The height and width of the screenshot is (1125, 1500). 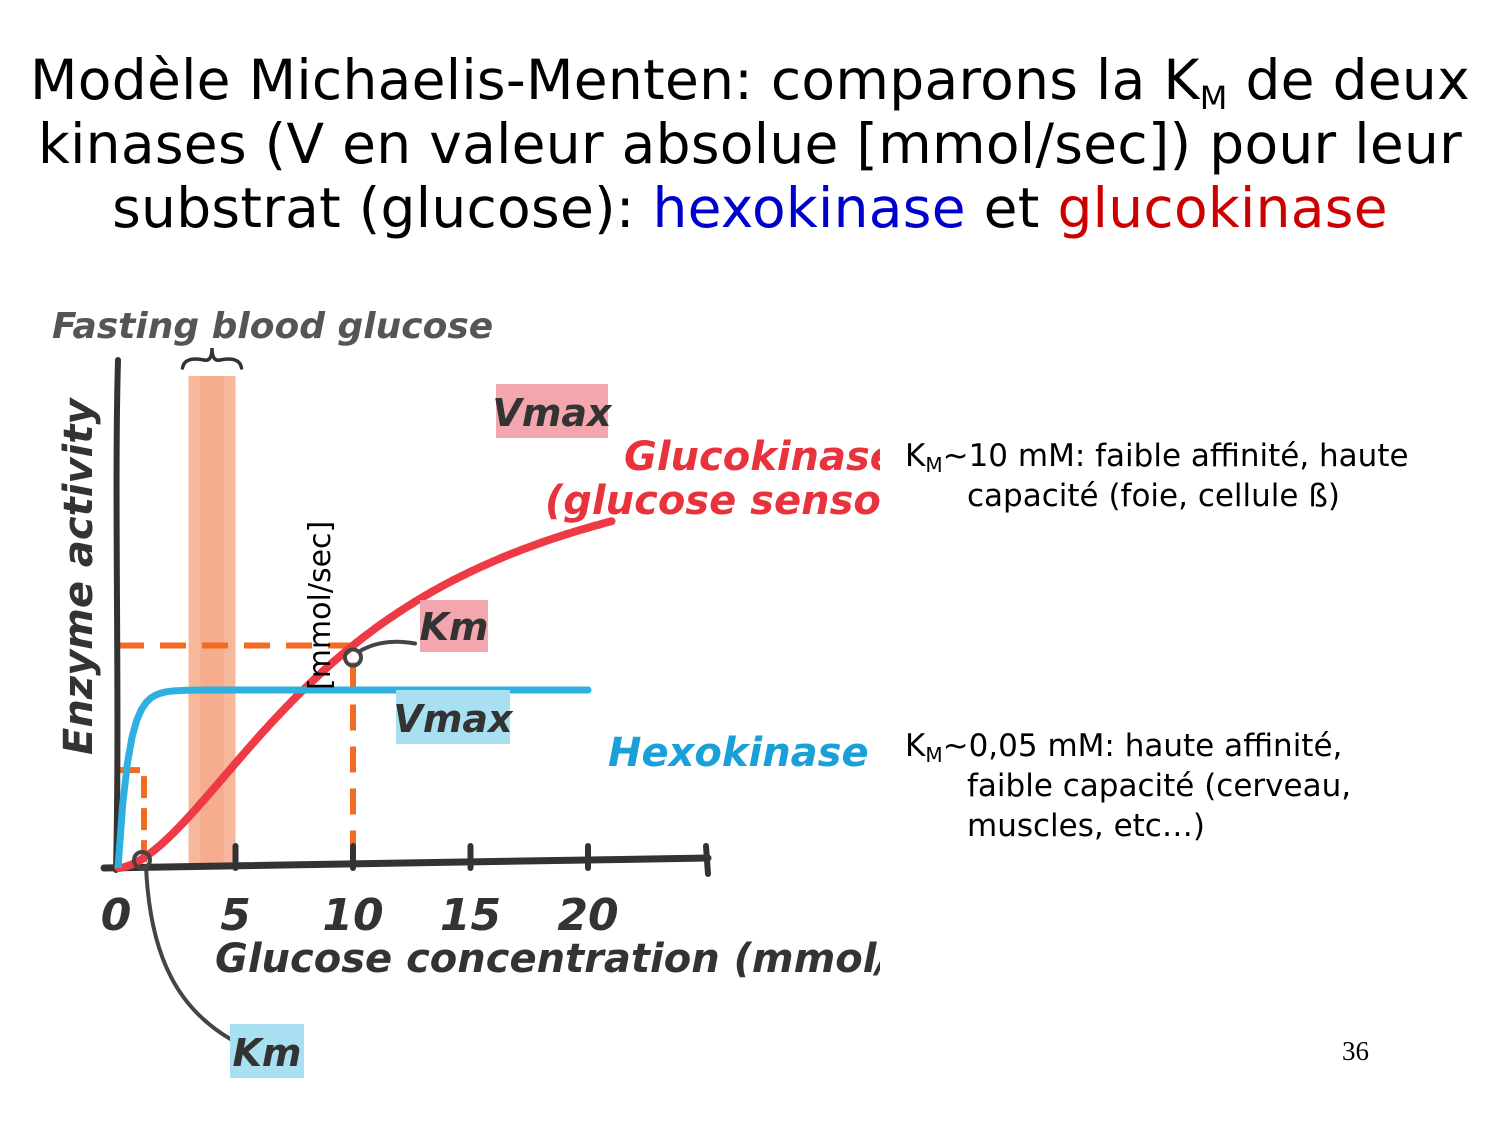 What do you see at coordinates (1355, 1051) in the screenshot?
I see `page-number: 36` at bounding box center [1355, 1051].